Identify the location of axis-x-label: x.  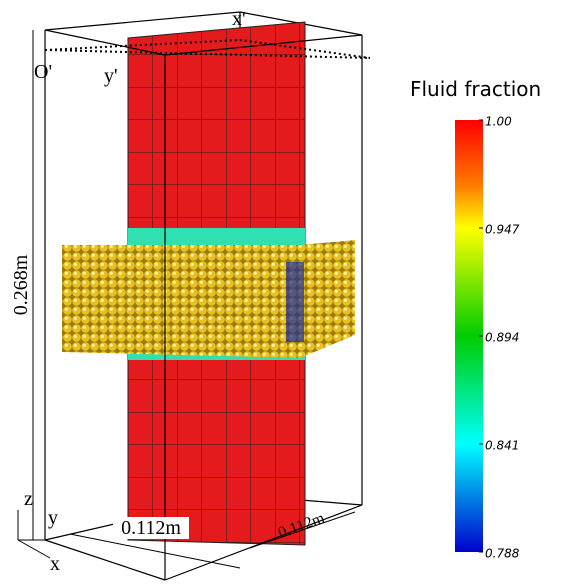
(55, 564).